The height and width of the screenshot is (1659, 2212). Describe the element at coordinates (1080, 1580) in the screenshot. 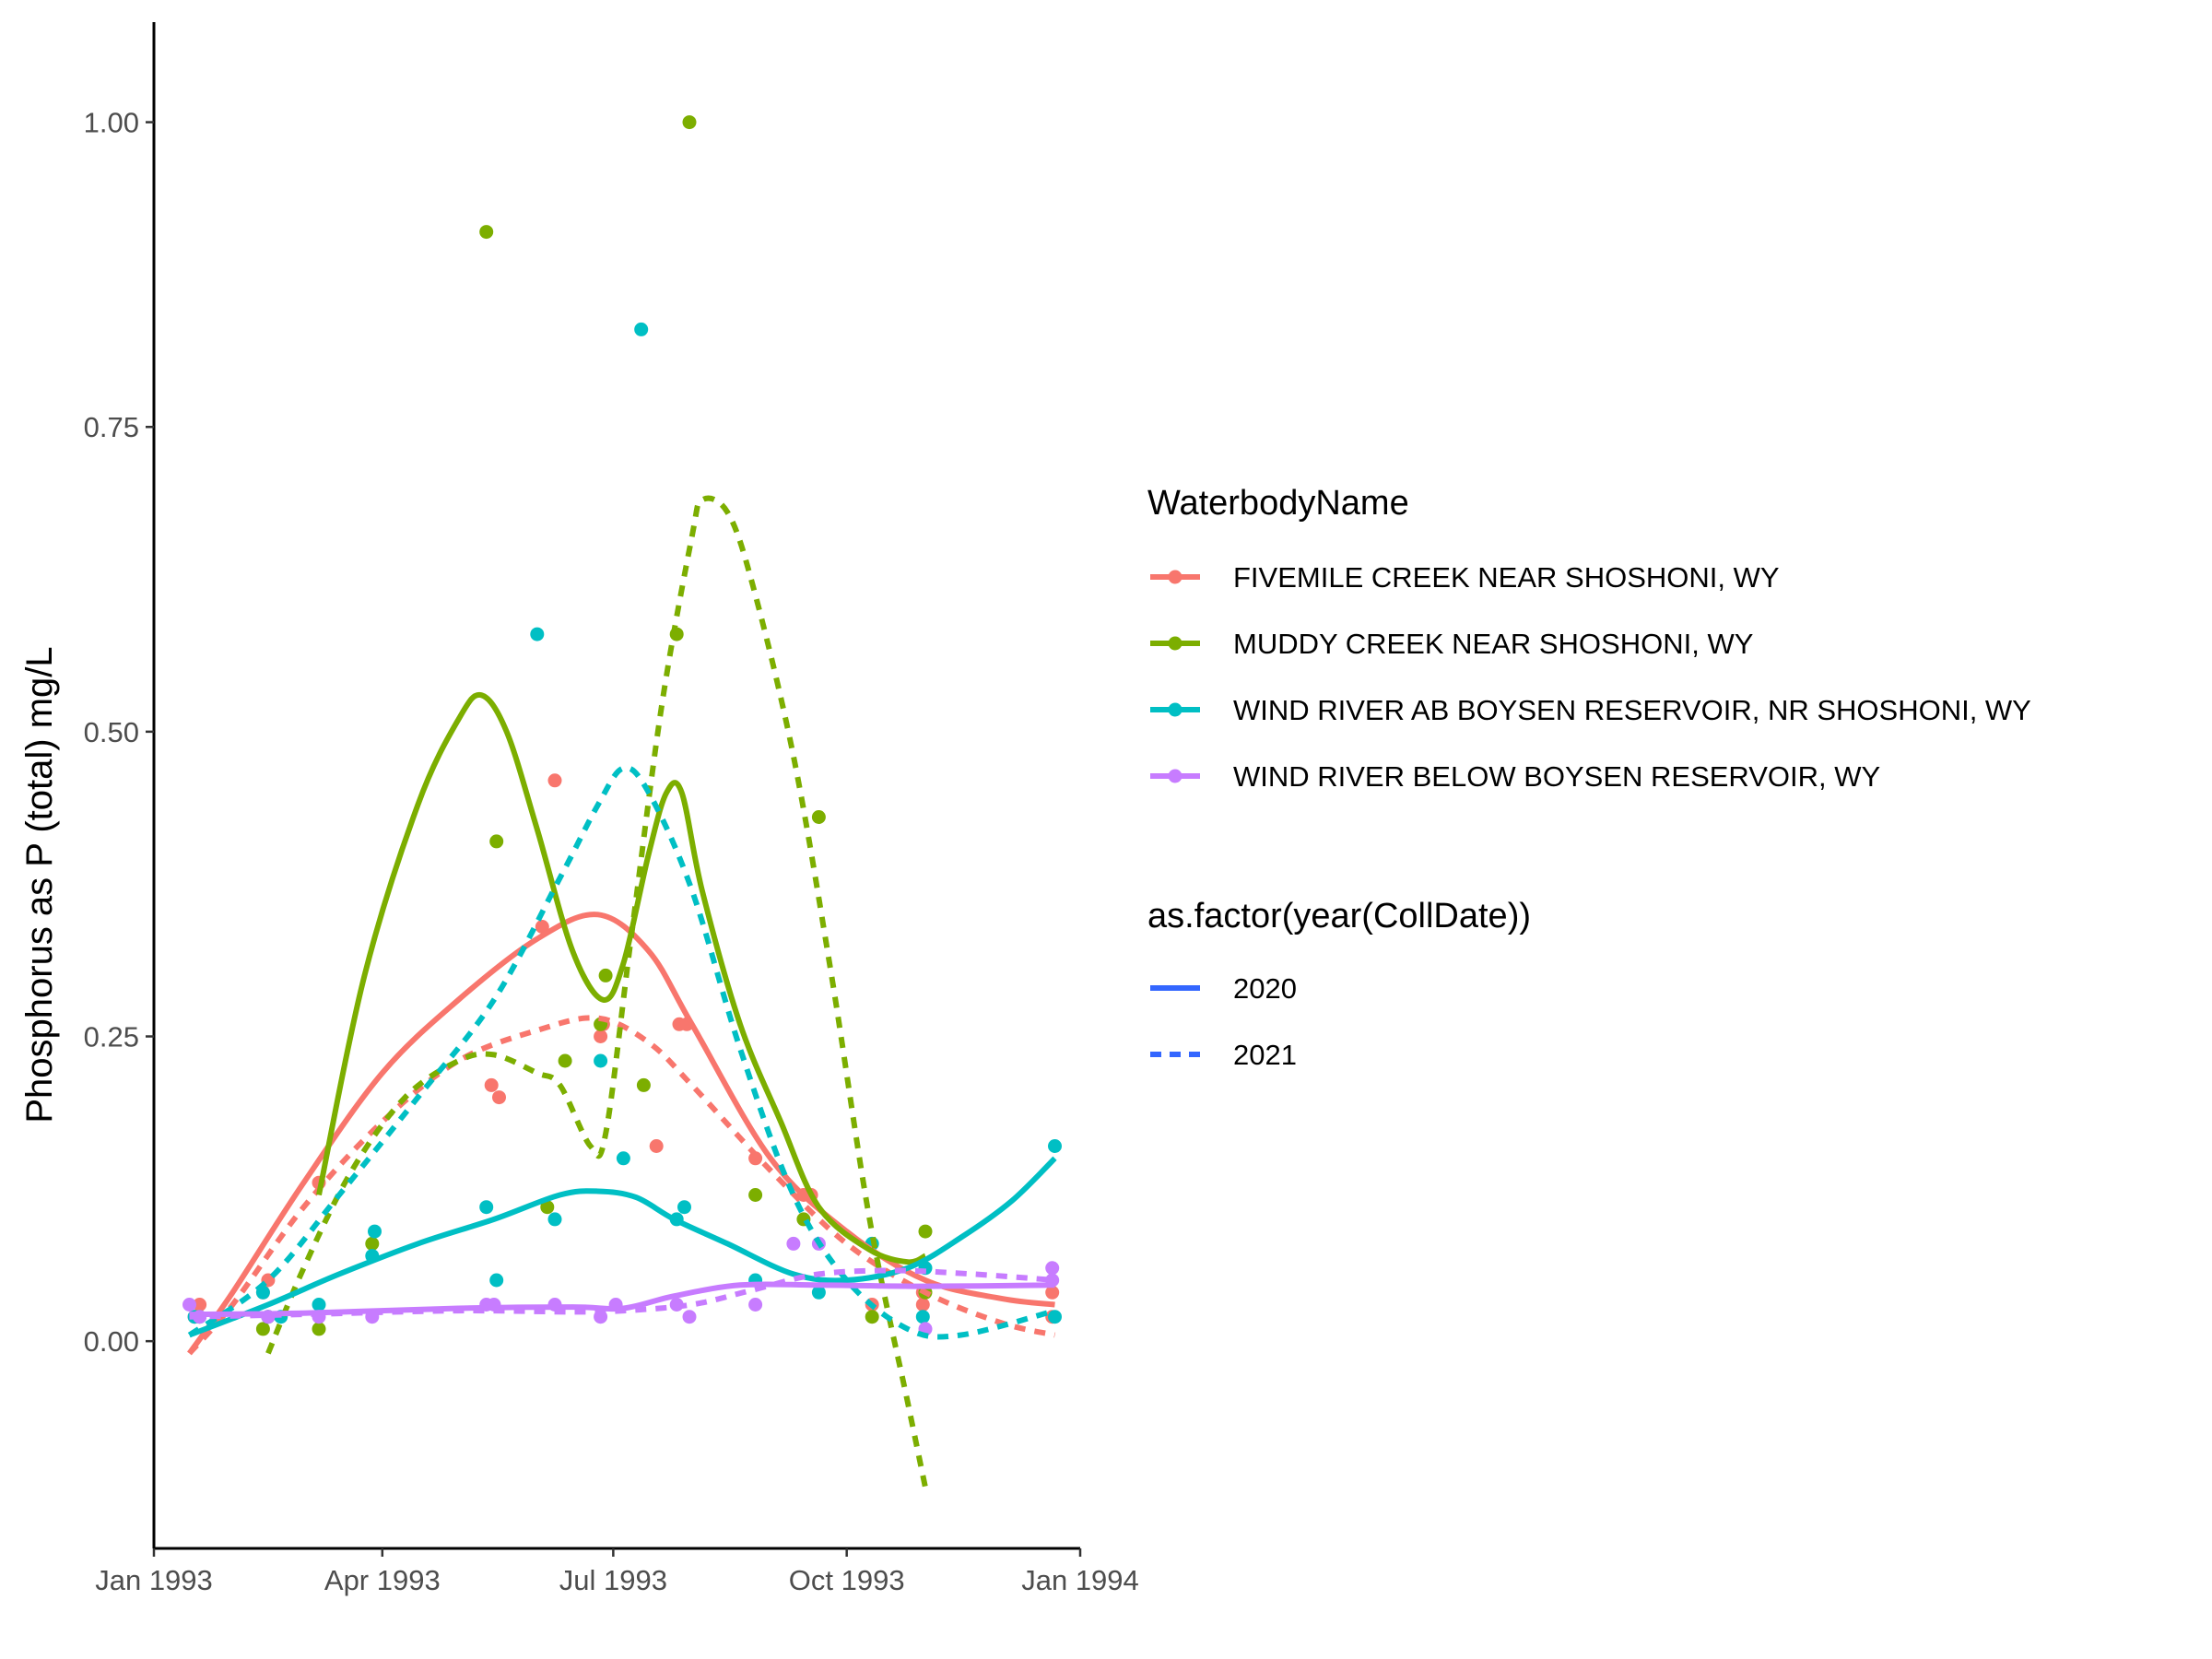

I see `x-tick-label: Jan 1994` at that location.